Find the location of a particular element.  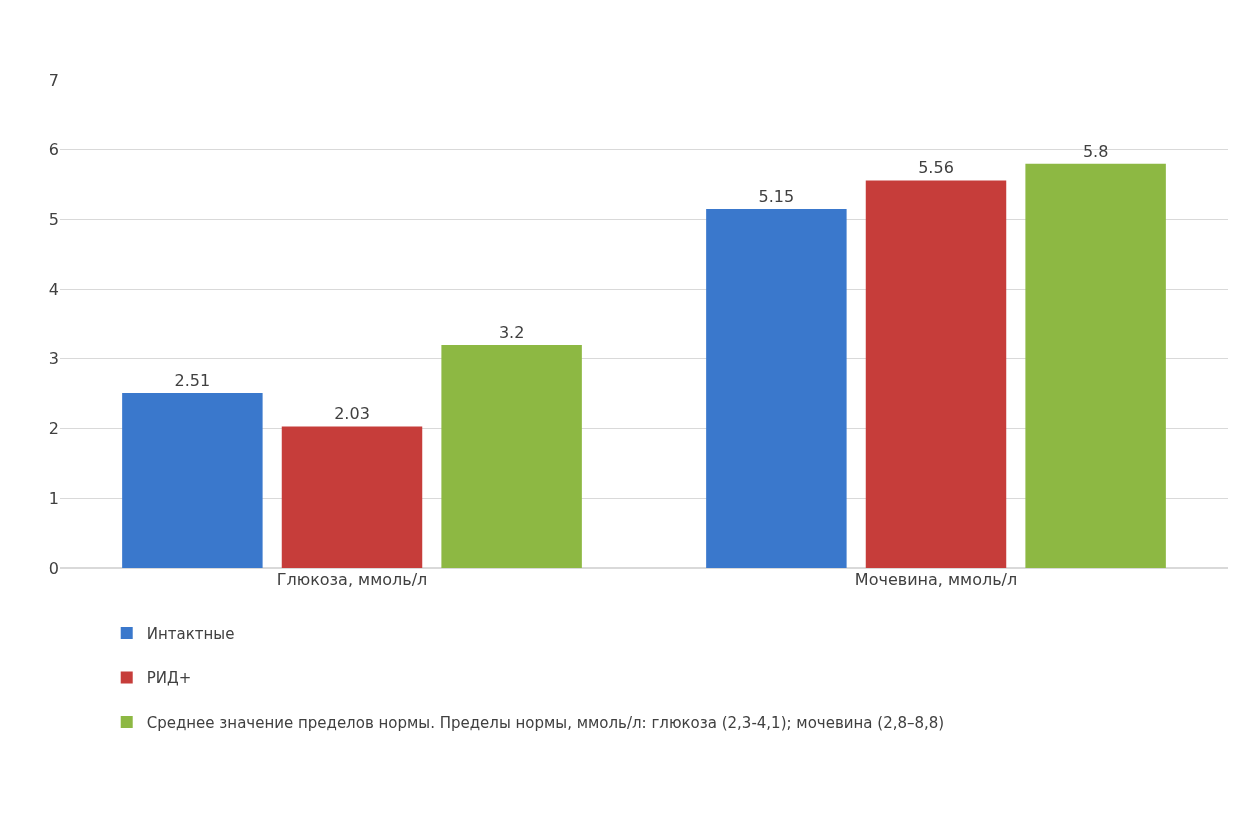

y-tick-label: 7 is located at coordinates (53, 80).